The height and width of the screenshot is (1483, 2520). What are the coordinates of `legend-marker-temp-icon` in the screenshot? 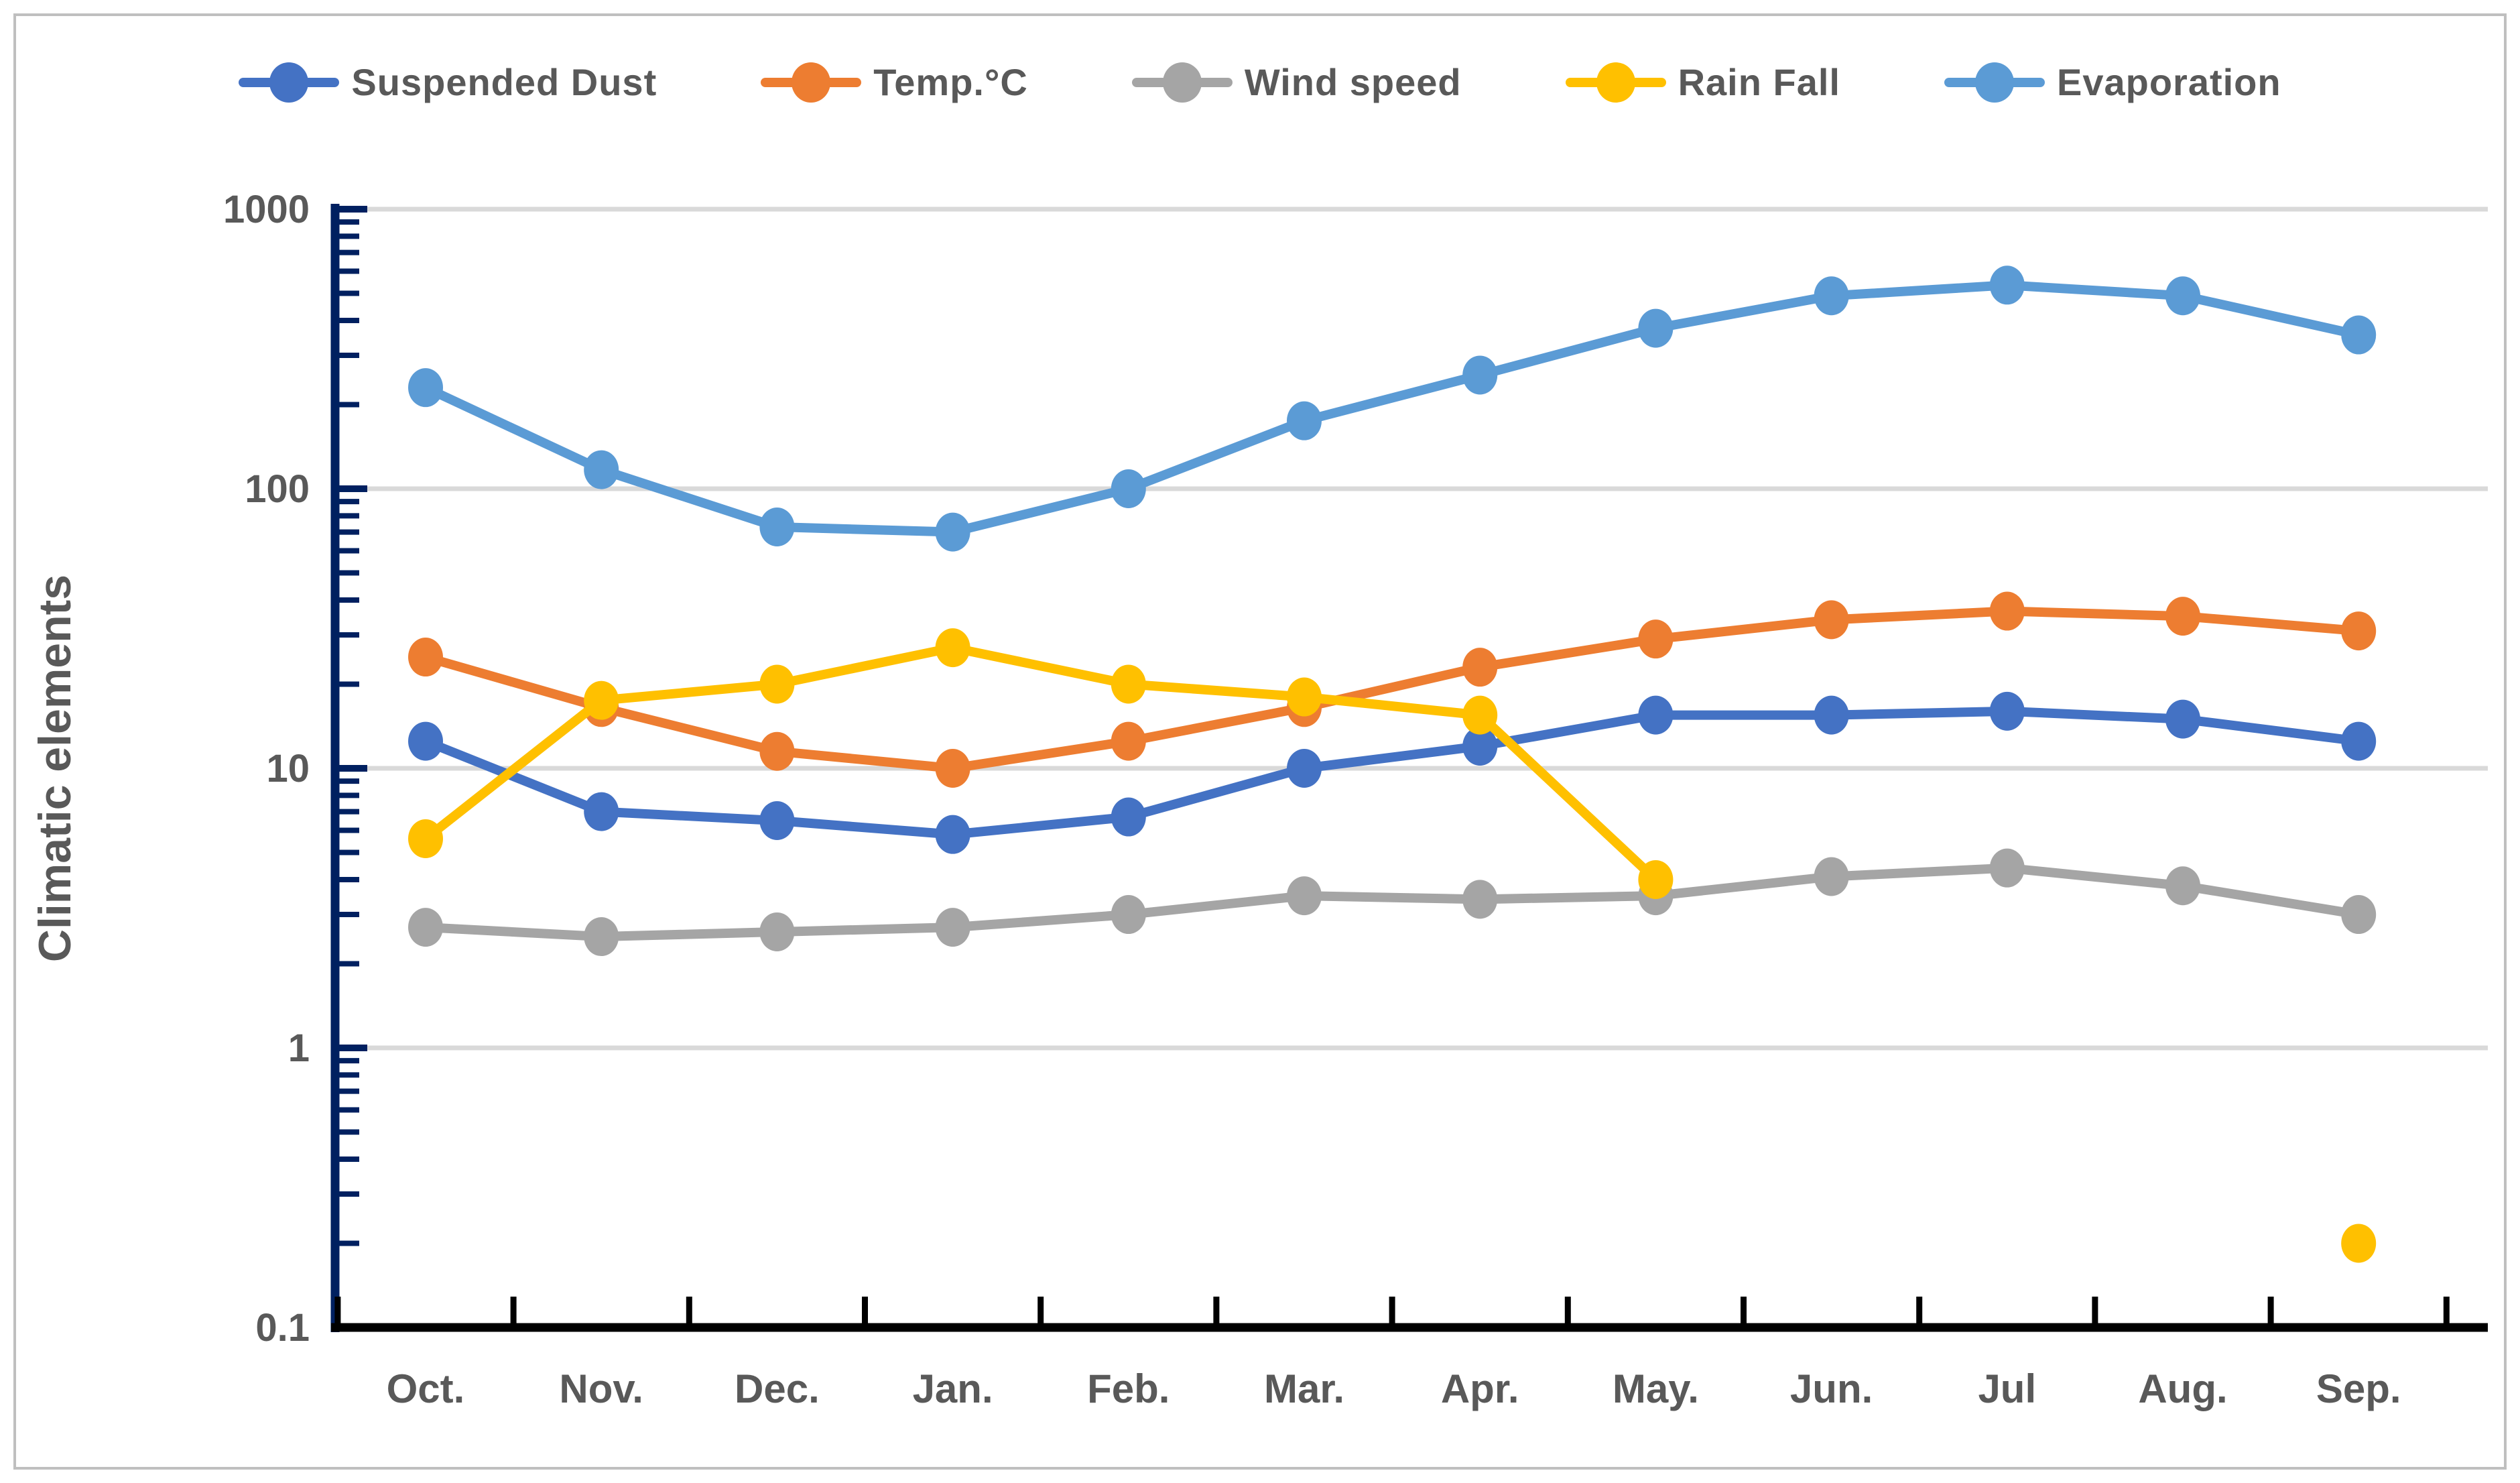 It's located at (812, 82).